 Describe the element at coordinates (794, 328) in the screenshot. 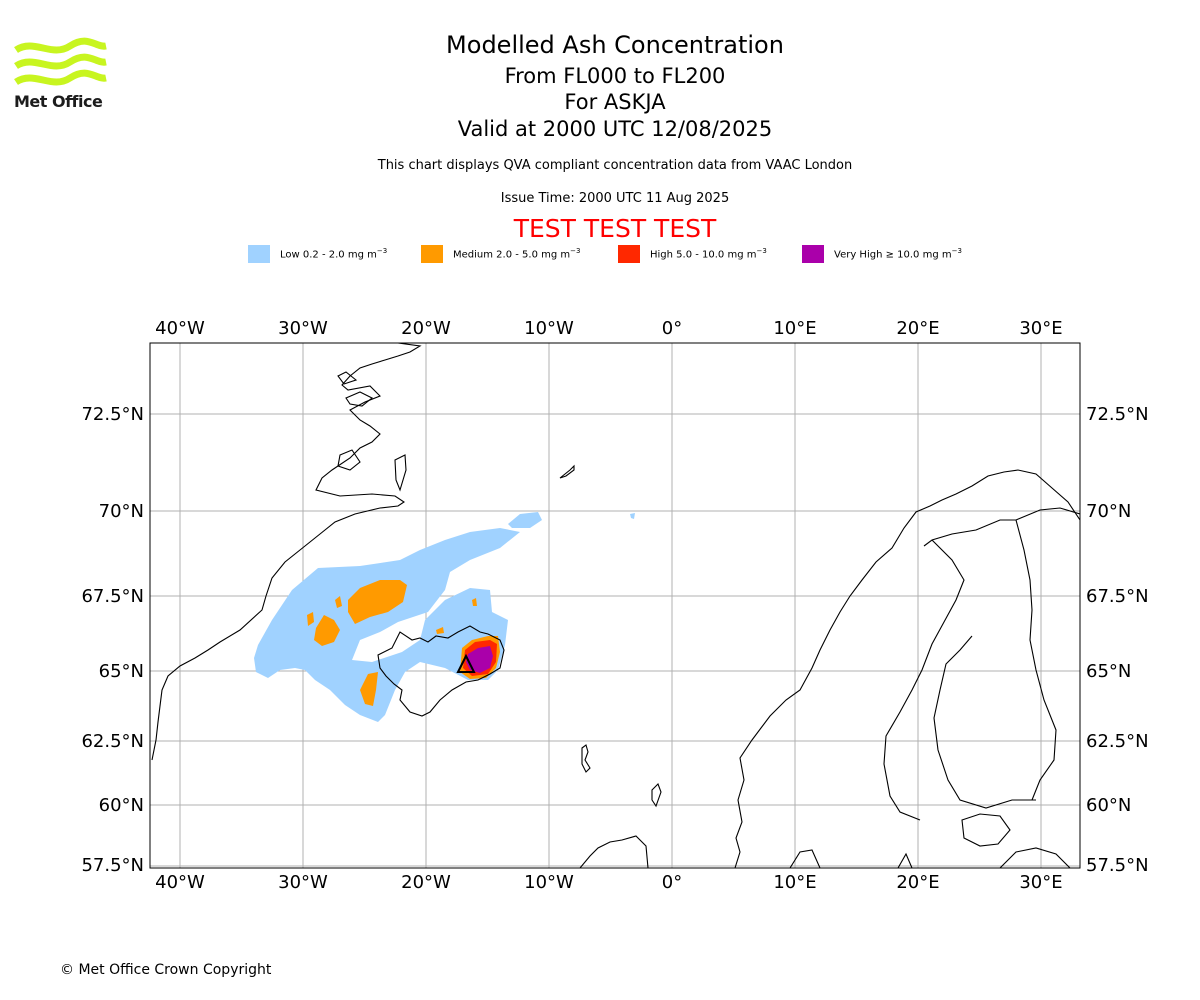

I see `top-lon-label: 10°E` at that location.